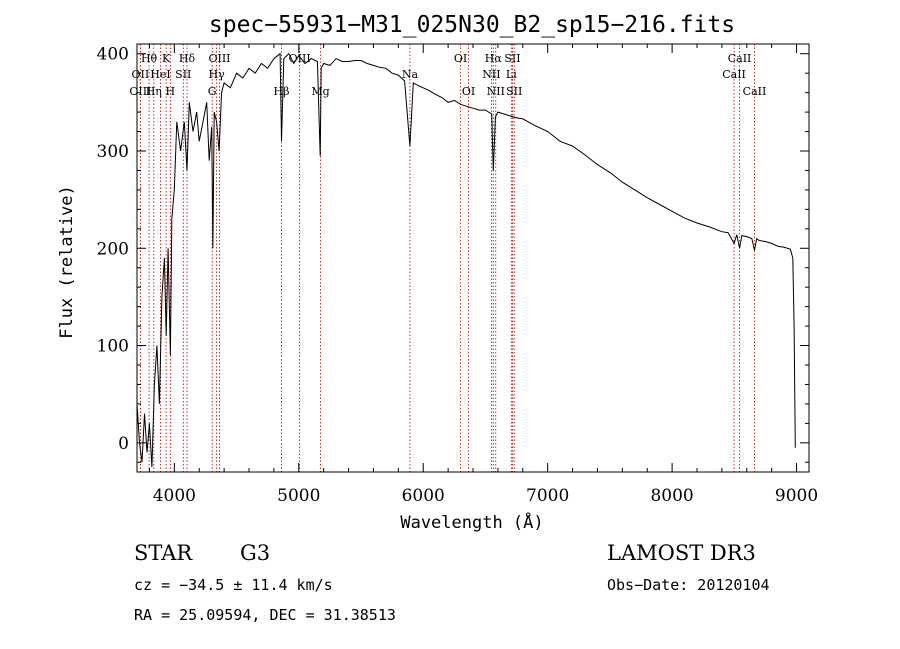 This screenshot has width=900, height=649. Describe the element at coordinates (217, 74) in the screenshot. I see `line-marker-label-10: Hγ` at that location.